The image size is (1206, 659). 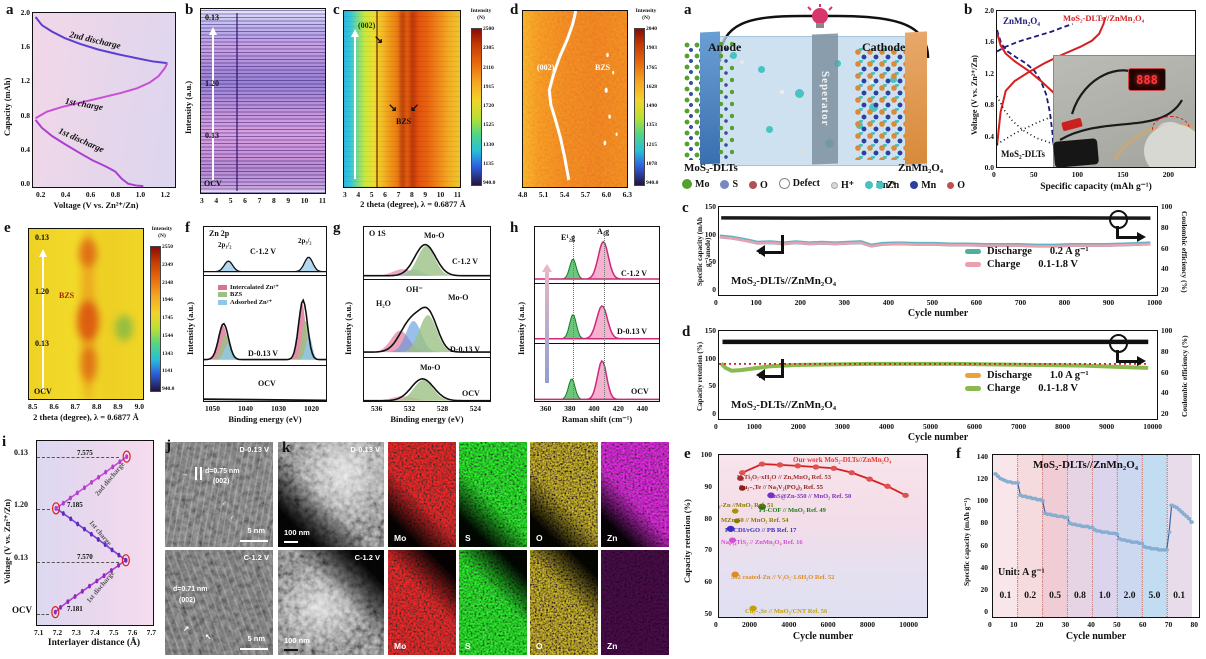 I want to click on tick: 20, so click(x=1039, y=624).